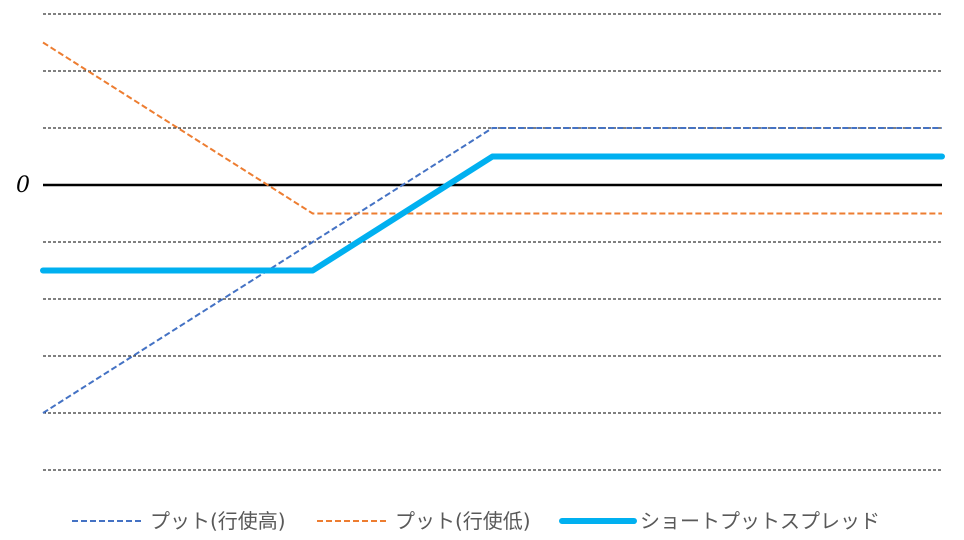 The width and height of the screenshot is (964, 540). I want to click on zero-axis: 0, so click(479, 185).